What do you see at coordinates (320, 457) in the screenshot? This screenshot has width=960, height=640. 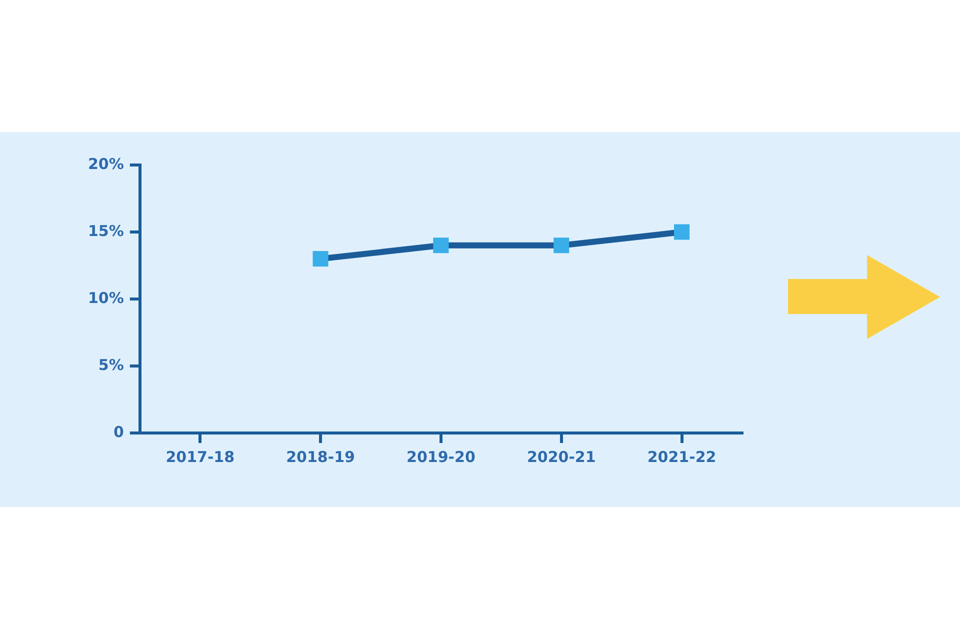 I see `x-tick-label: 2018-19` at bounding box center [320, 457].